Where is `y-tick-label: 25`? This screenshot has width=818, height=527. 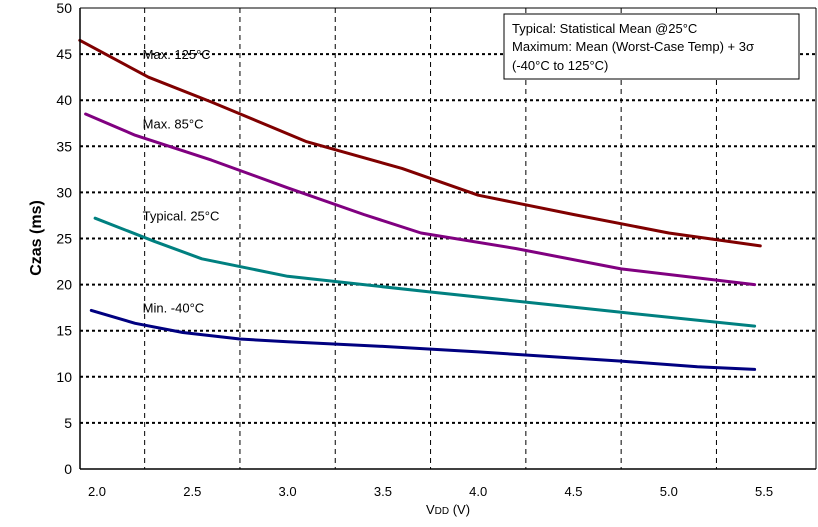 y-tick-label: 25 is located at coordinates (64, 239).